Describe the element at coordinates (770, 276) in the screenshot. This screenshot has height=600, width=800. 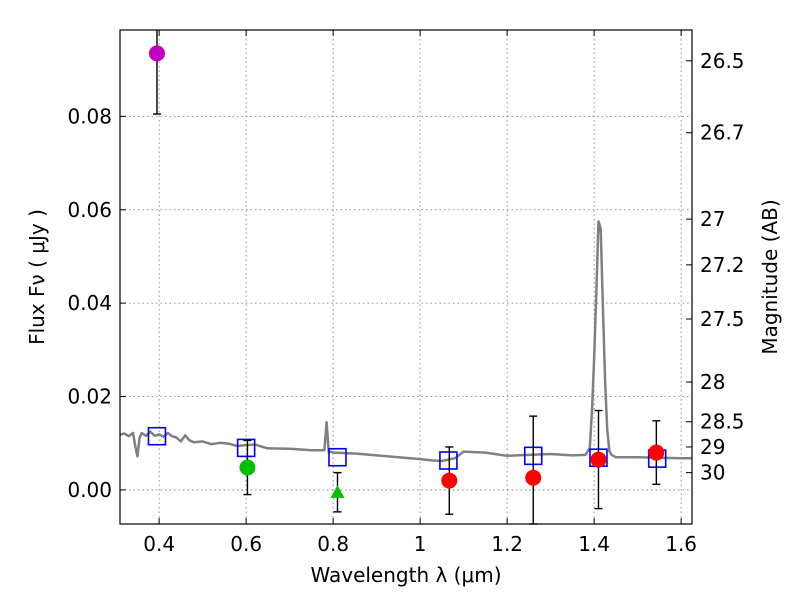
I see `right-axis-label: Magnitude (AB)` at that location.